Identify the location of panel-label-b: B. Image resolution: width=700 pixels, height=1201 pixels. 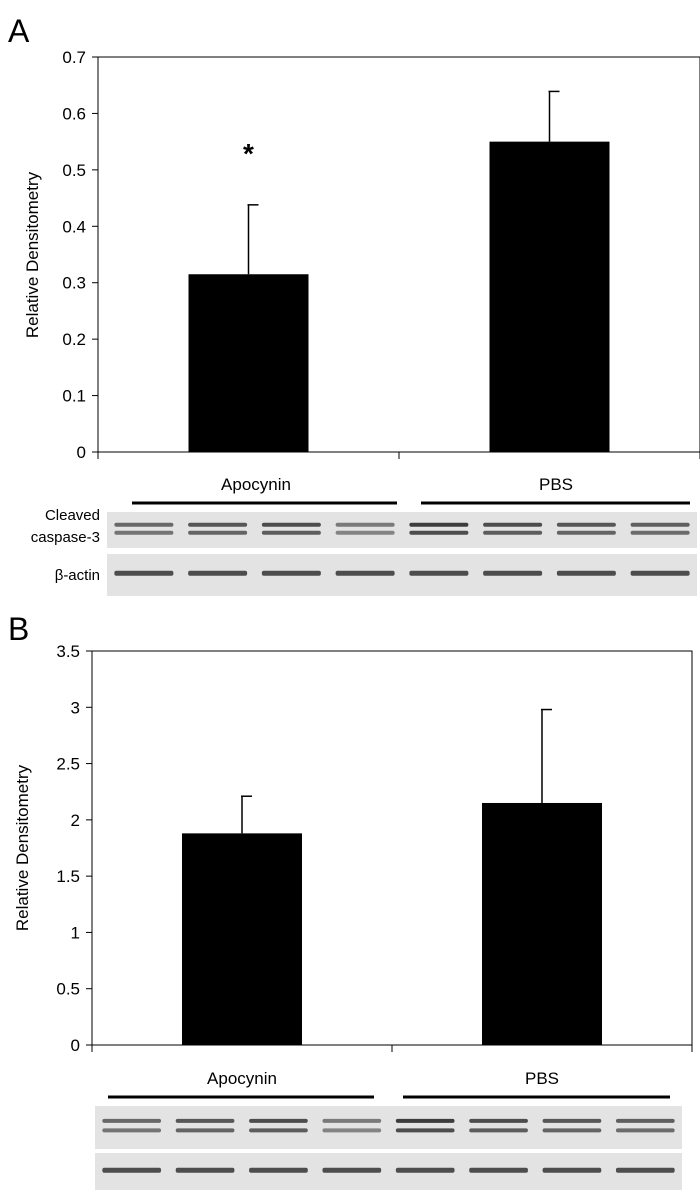
(18, 629).